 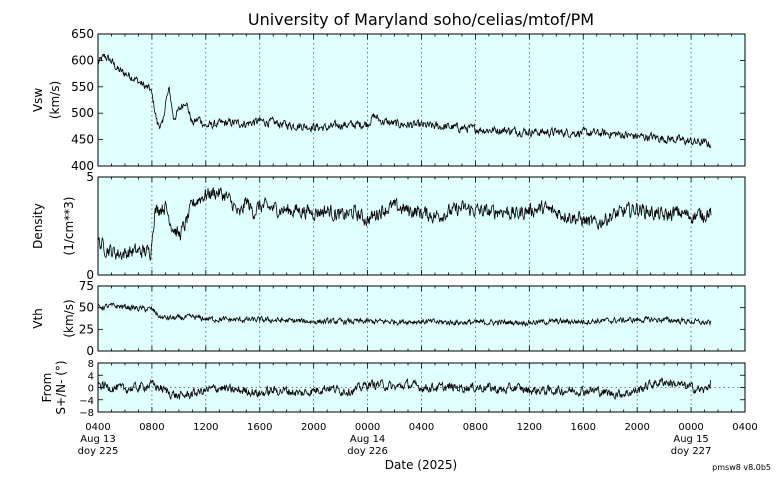 I want to click on y-tick-label: 500, so click(x=82, y=113).